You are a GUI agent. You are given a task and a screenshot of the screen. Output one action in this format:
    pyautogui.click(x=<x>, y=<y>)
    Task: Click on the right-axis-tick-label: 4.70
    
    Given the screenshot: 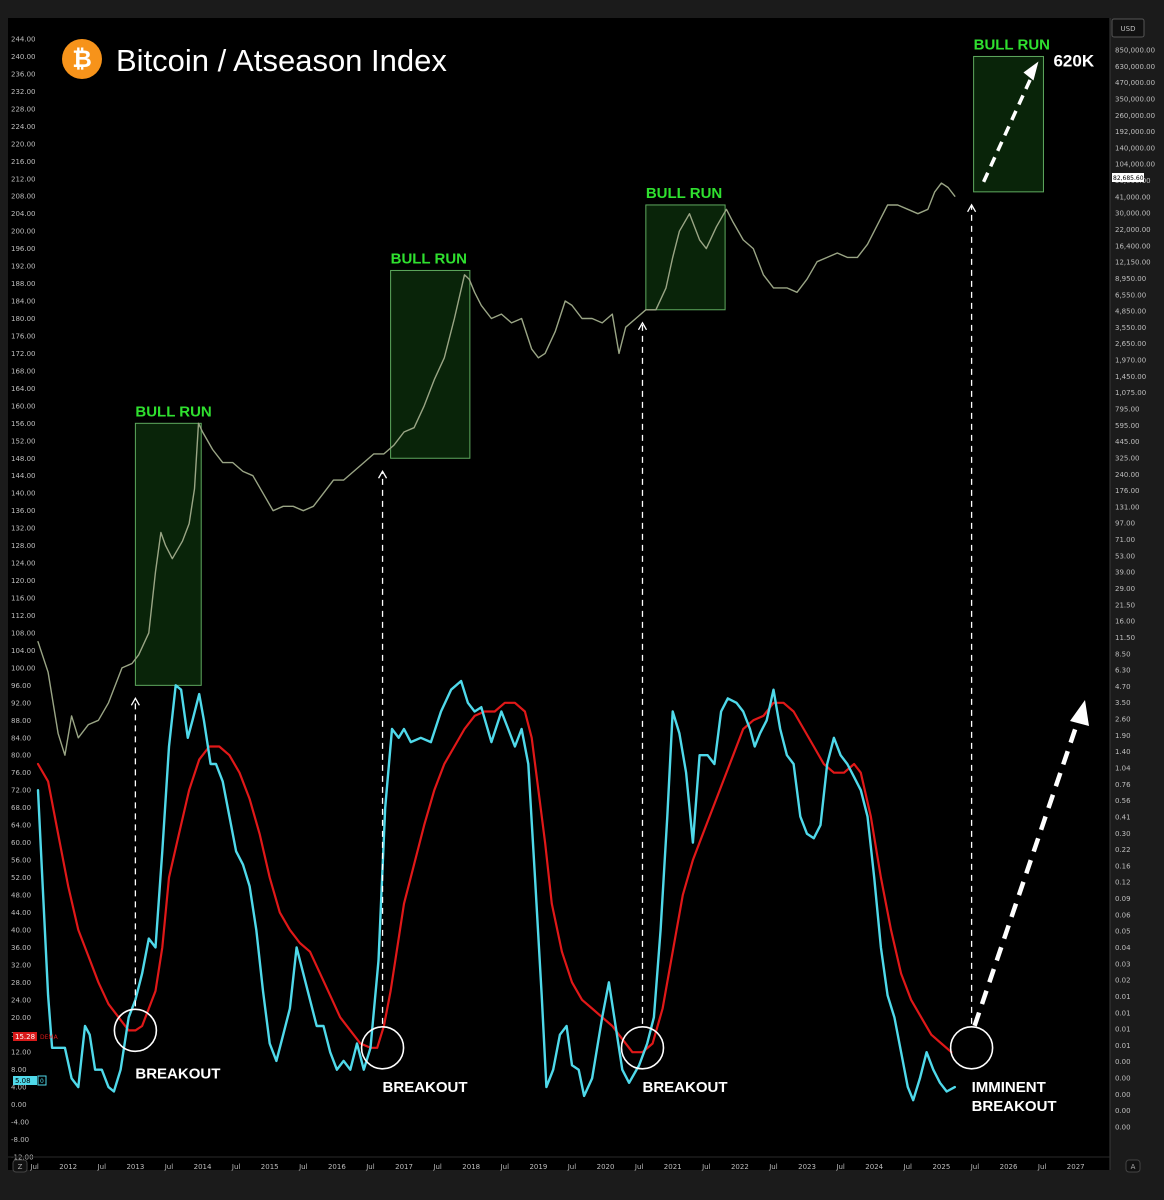 What is the action you would take?
    pyautogui.click(x=1123, y=687)
    